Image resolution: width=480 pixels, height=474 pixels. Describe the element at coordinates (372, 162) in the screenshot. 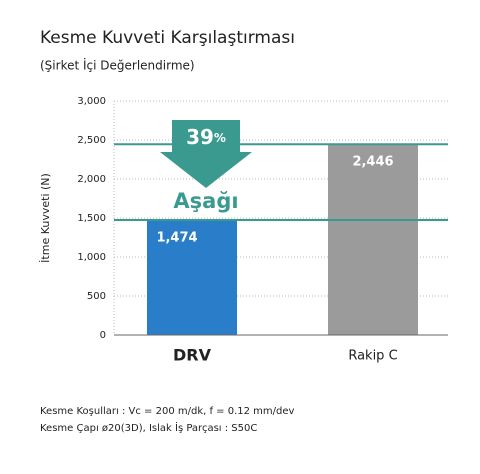

I see `value-label: 2,446` at that location.